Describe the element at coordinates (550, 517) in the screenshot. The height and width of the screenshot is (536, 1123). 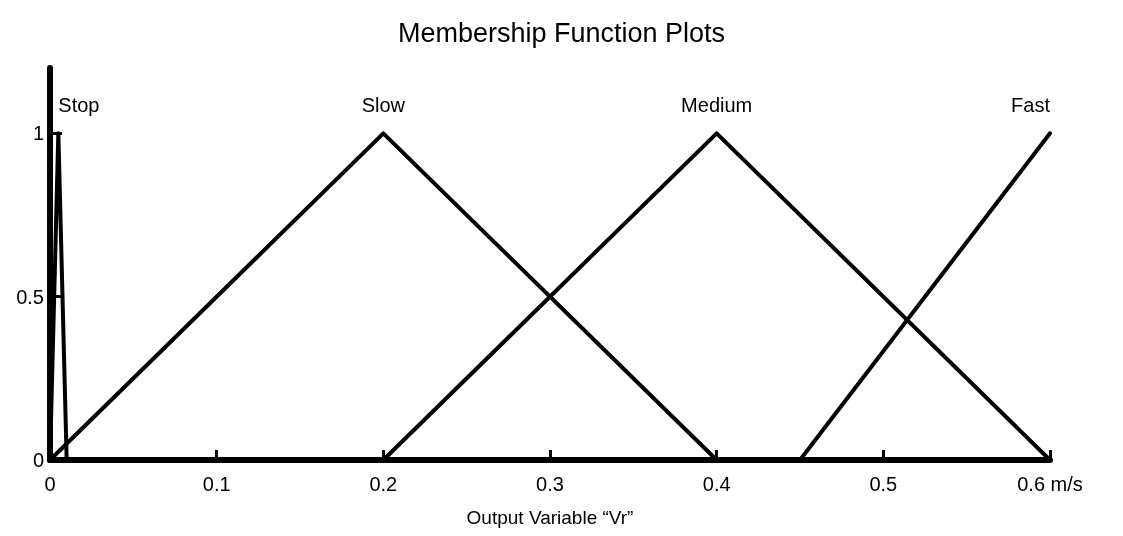
I see `x-axis-title: Output Variable “Vr”` at that location.